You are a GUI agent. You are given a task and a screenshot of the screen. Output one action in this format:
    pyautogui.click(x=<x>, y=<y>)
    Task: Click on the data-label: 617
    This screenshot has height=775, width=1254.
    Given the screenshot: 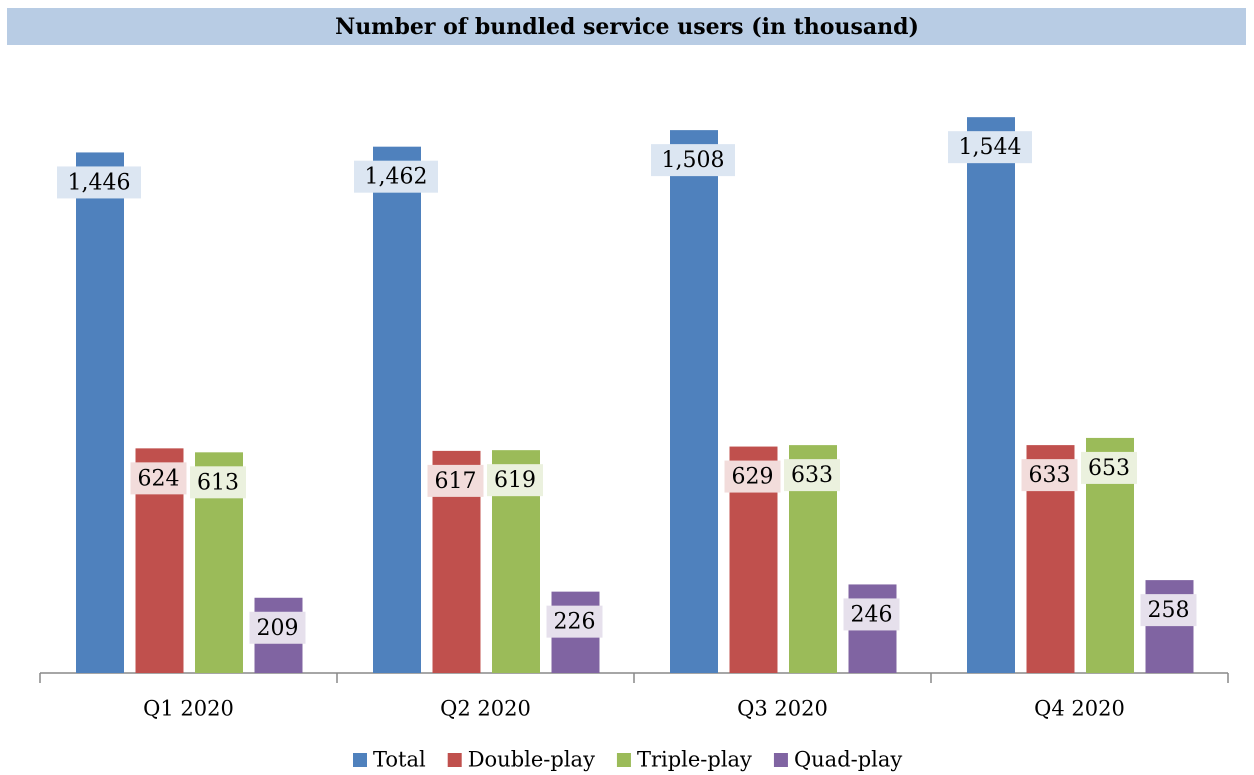 What is the action you would take?
    pyautogui.click(x=456, y=481)
    